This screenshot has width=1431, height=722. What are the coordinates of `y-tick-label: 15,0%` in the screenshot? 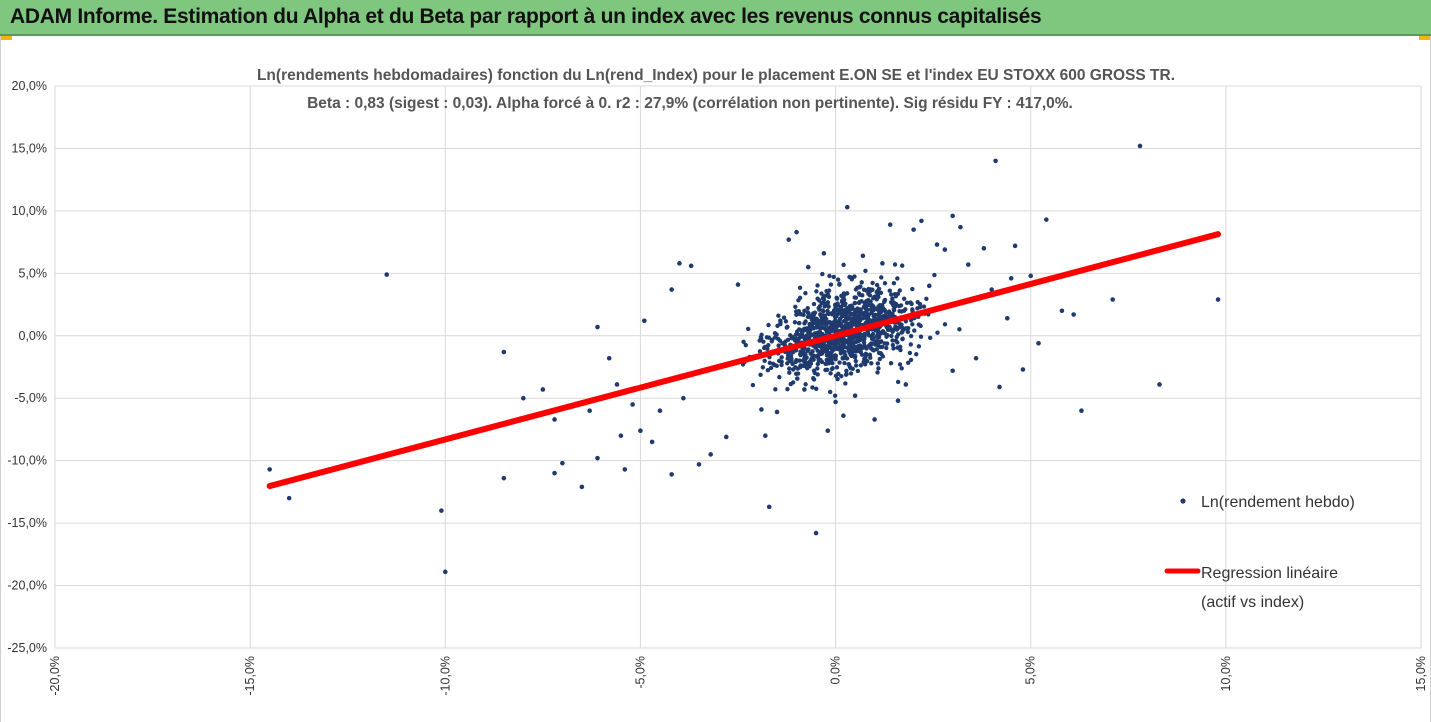 It's located at (29, 148).